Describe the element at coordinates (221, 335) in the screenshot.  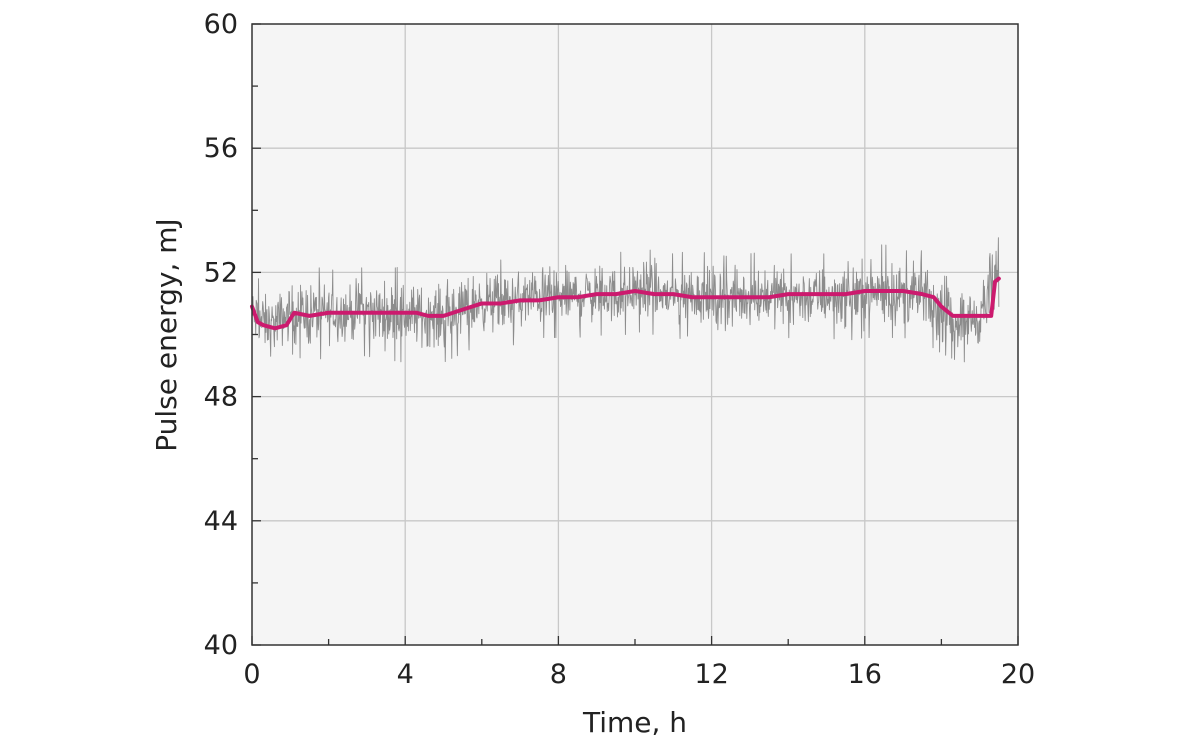
I see `y-tick-labels: 40 44 48 52 56 60` at that location.